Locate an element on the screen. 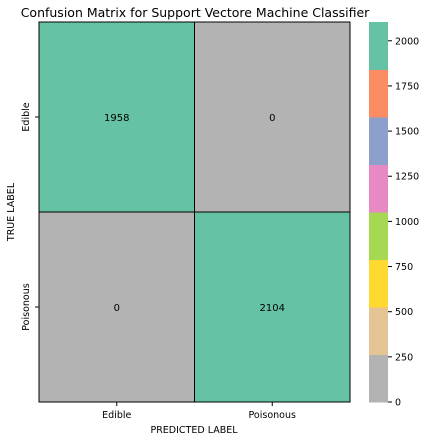 Image resolution: width=428 pixels, height=441 pixels. colorbar-tick-label: 750 is located at coordinates (404, 267).